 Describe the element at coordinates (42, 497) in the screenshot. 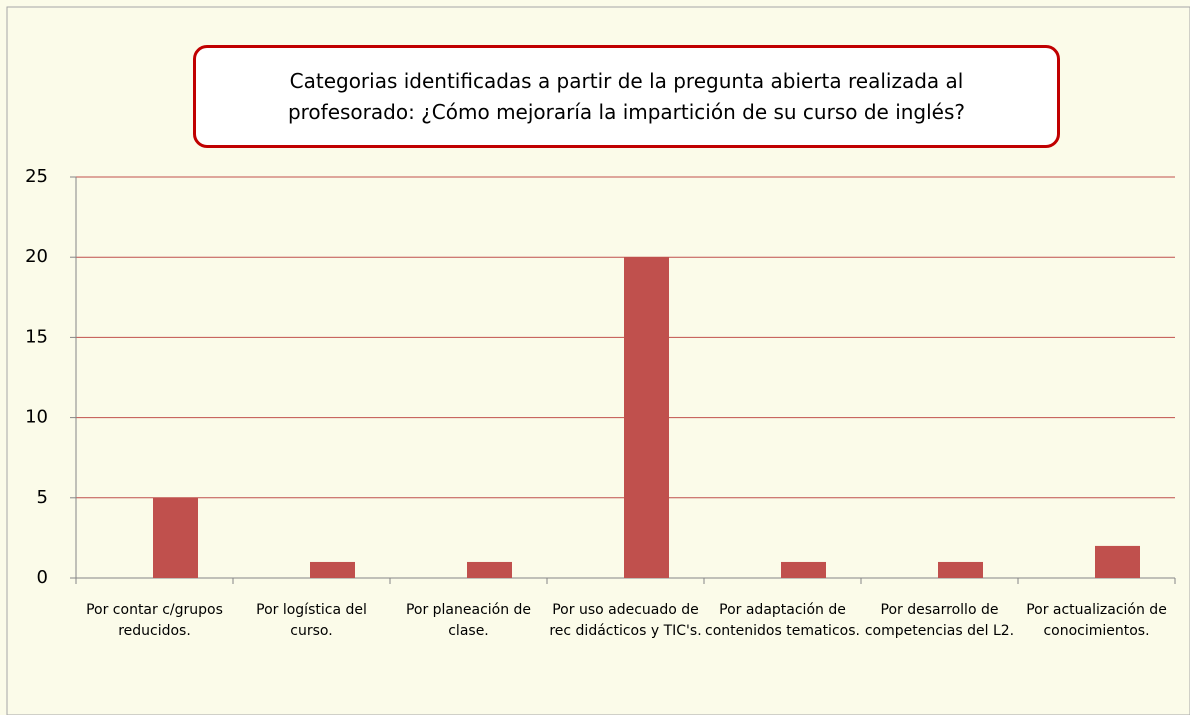

I see `y-tick-label: 5` at that location.